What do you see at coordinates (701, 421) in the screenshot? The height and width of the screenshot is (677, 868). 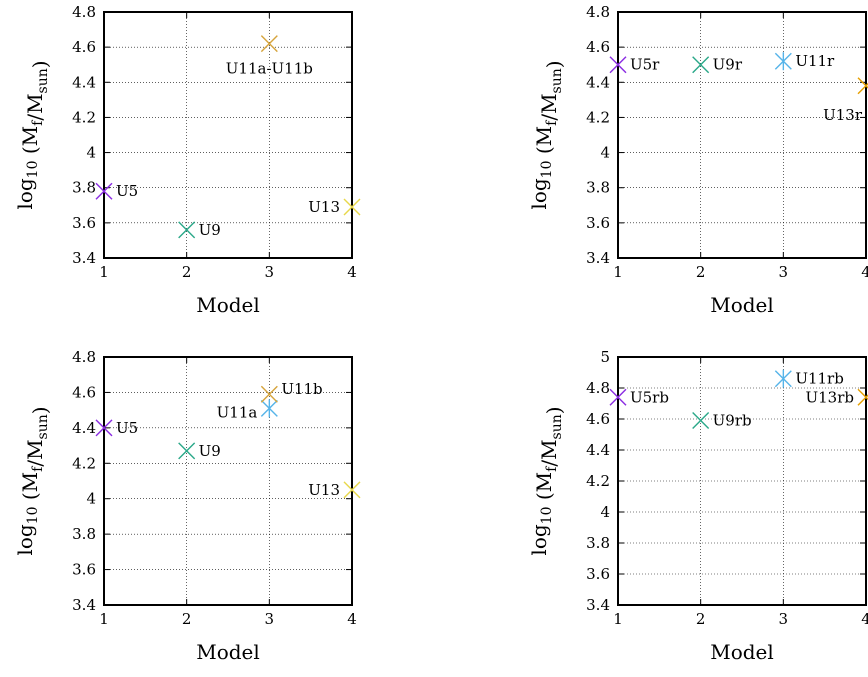 I see `data-point-u9rb` at bounding box center [701, 421].